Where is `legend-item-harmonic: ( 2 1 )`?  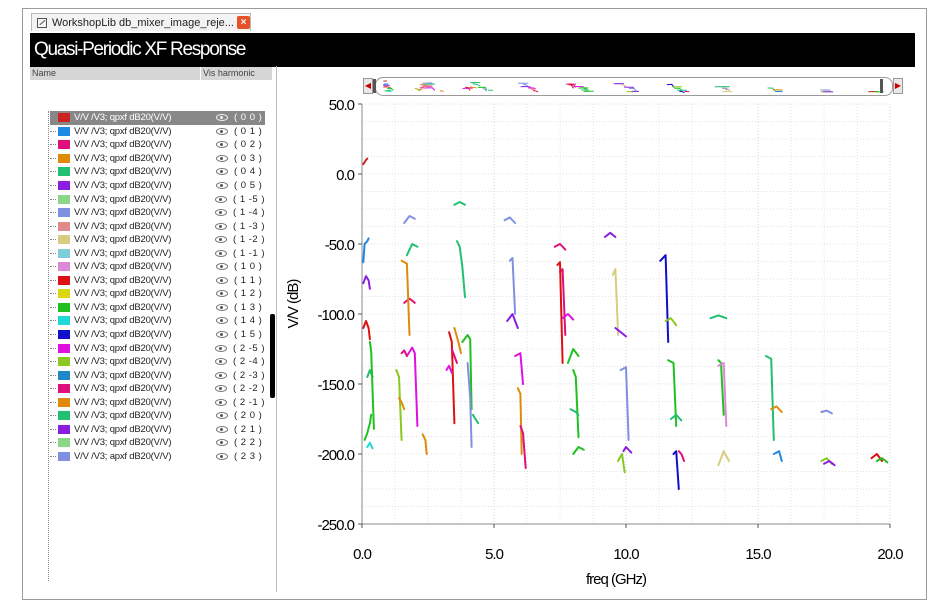
legend-item-harmonic: ( 2 1 ) is located at coordinates (248, 429).